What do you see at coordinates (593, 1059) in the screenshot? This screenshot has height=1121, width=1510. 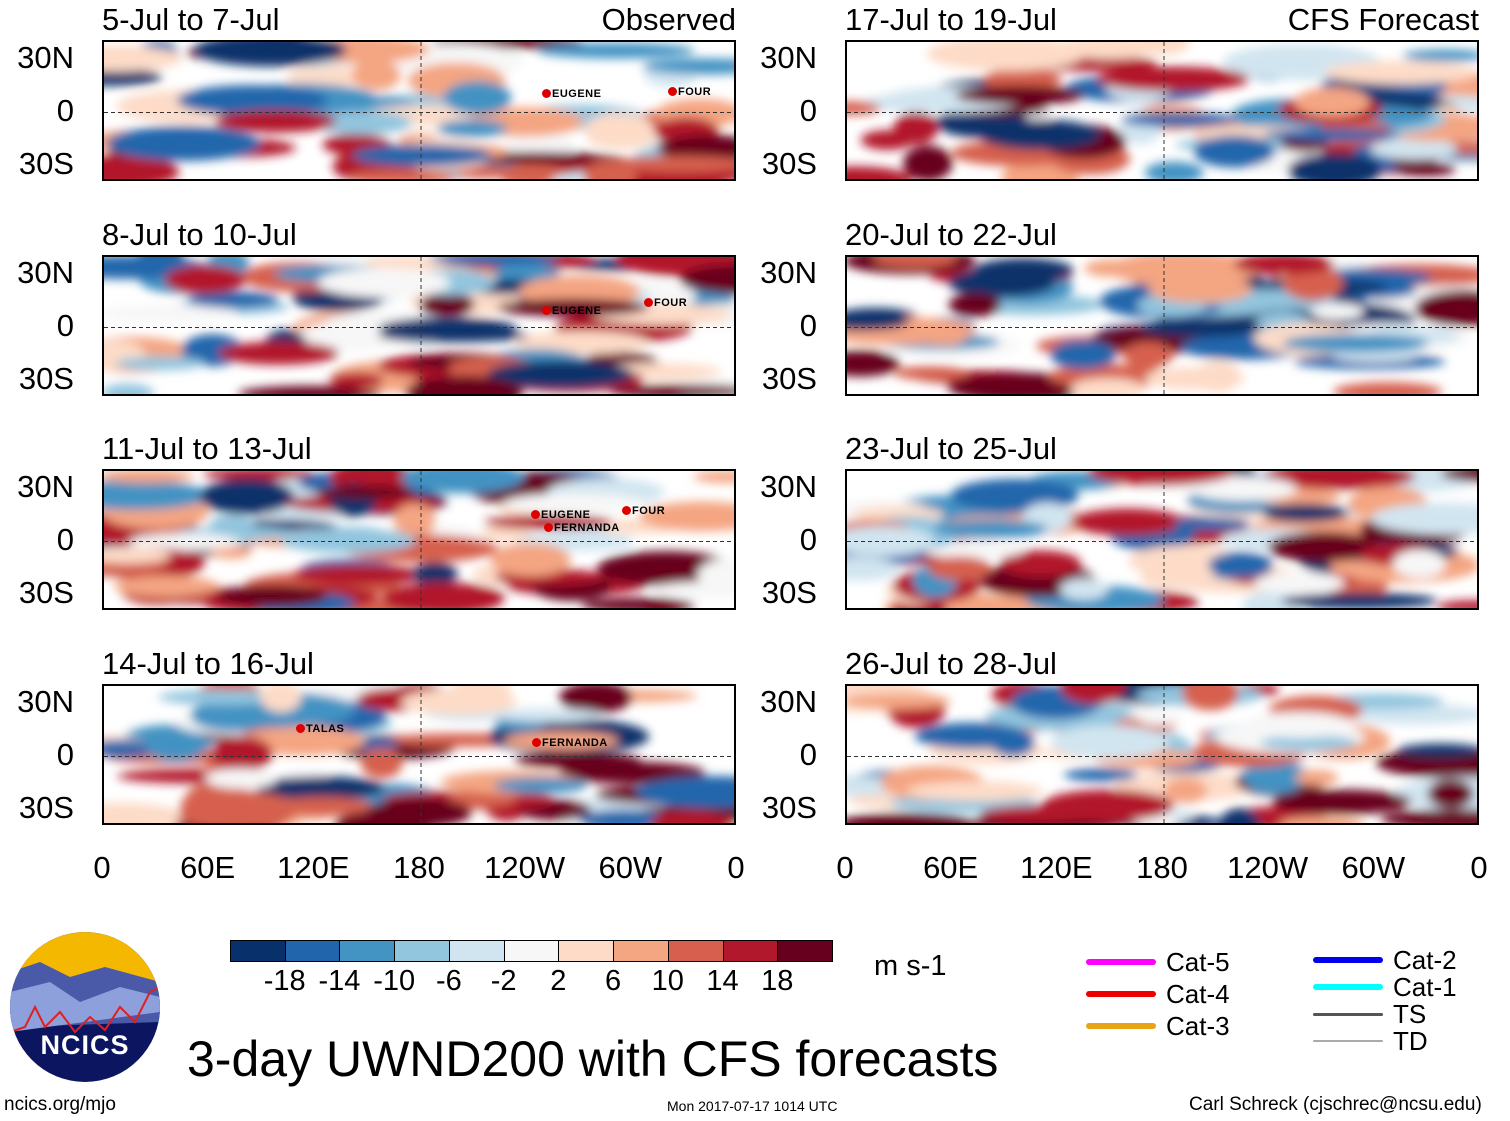 I see `figure-title: 3-day UWND200 with CFS forecasts` at bounding box center [593, 1059].